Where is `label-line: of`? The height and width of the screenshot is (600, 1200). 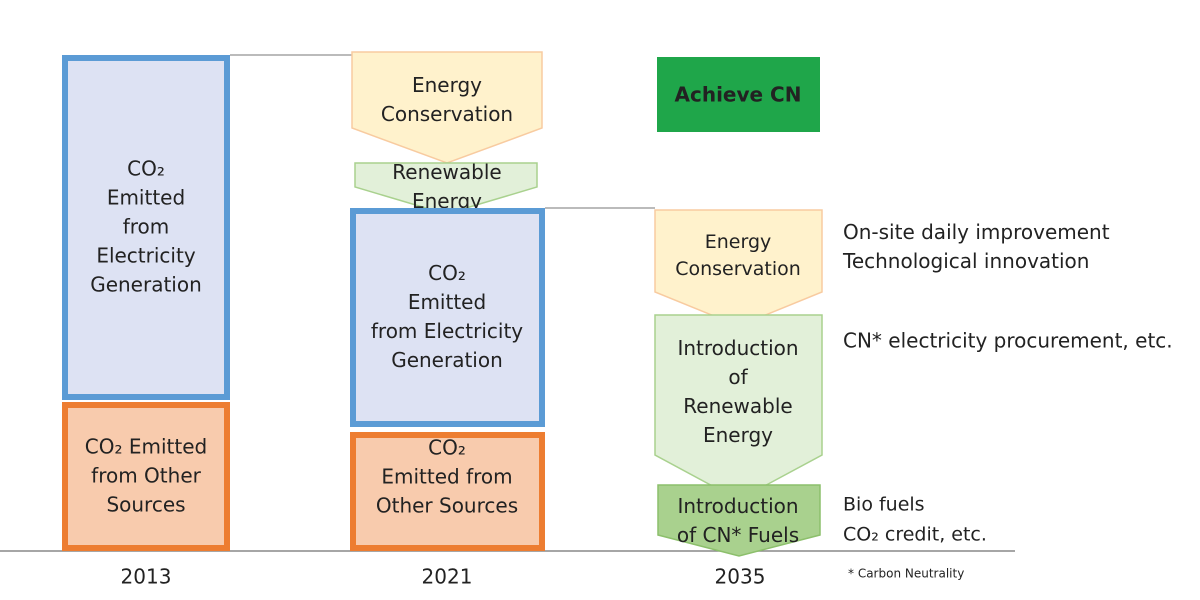
label-line: of is located at coordinates (738, 377).